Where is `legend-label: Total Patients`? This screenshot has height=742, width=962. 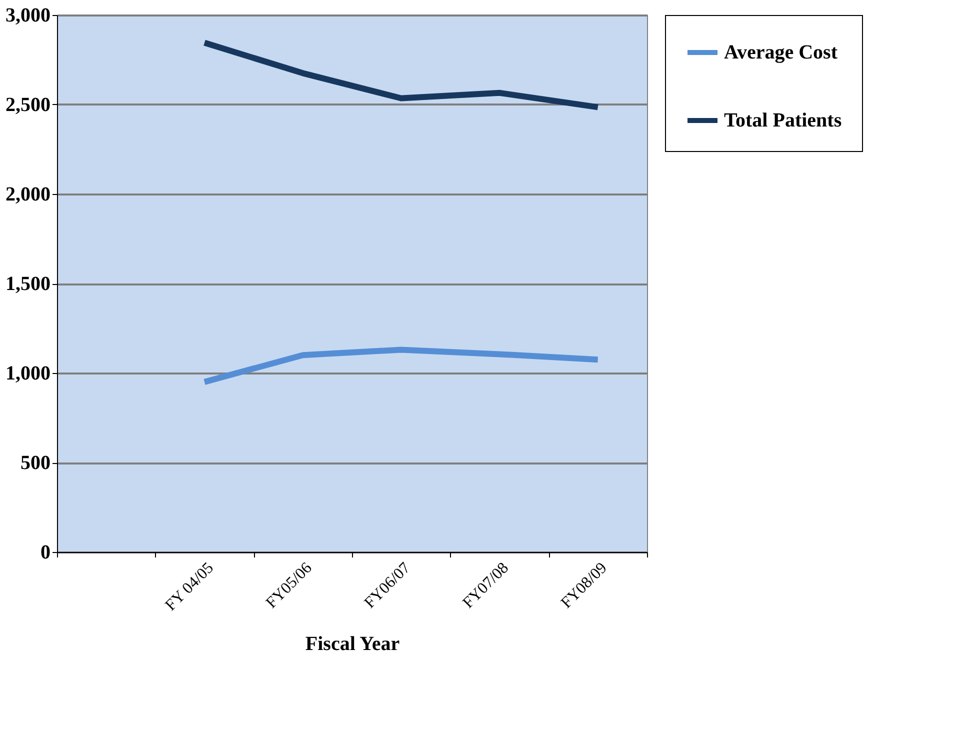 legend-label: Total Patients is located at coordinates (783, 121).